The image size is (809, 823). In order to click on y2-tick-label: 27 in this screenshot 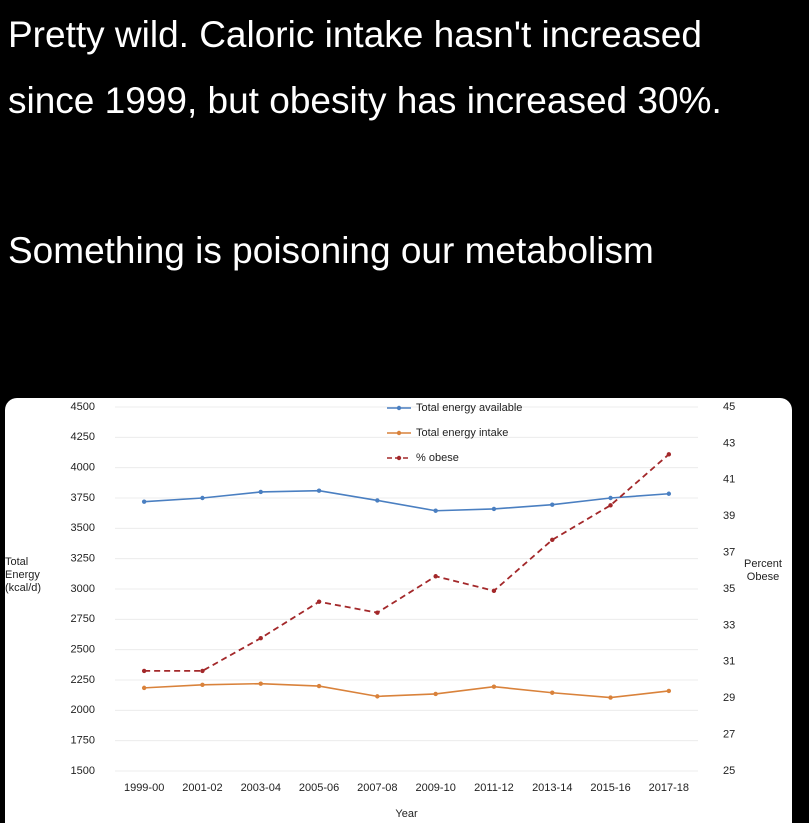, I will do `click(729, 735)`.